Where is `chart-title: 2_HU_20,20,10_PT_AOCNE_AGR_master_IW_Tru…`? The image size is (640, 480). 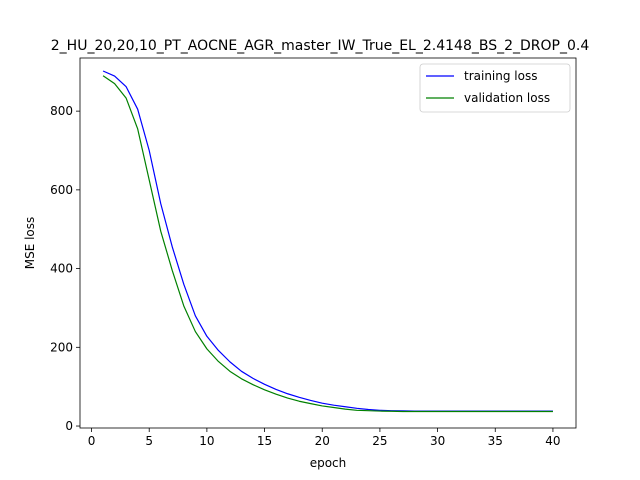 chart-title: 2_HU_20,20,10_PT_AOCNE_AGR_master_IW_Tru… is located at coordinates (320, 46).